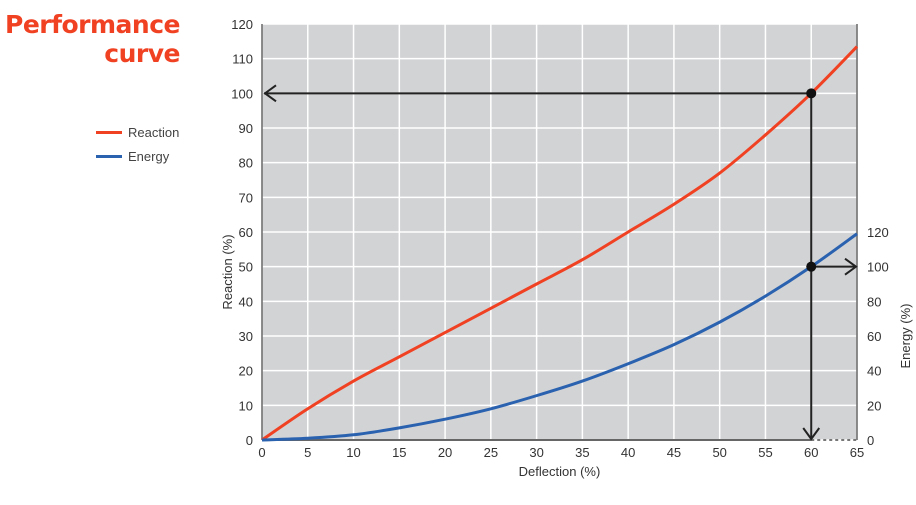 This screenshot has width=916, height=505. I want to click on arrowhead-left-icon, so click(270, 93).